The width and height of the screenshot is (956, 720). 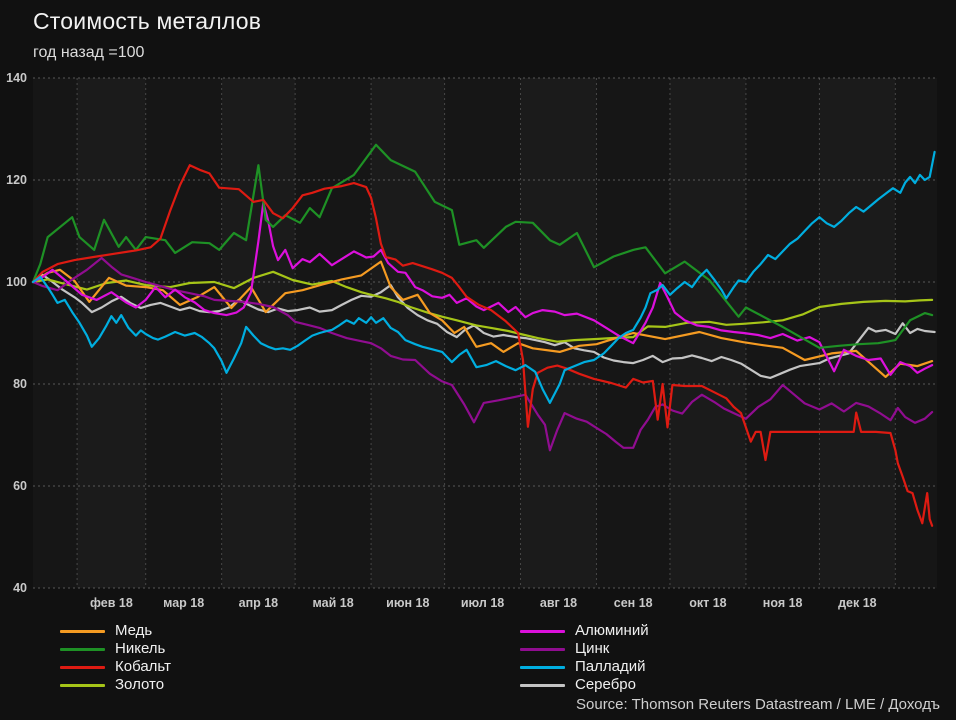 I want to click on x-month-label: сен 18, so click(x=633, y=603).